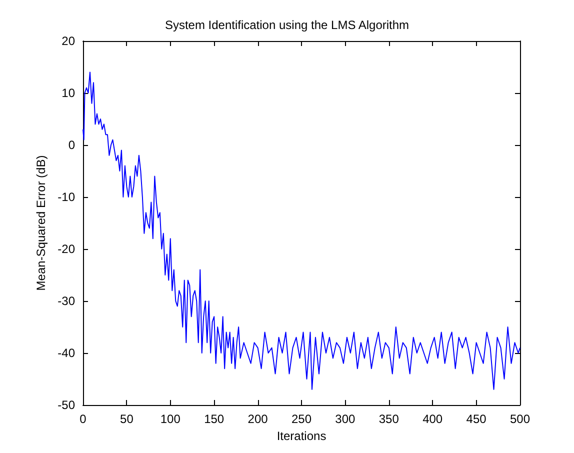 Image resolution: width=574 pixels, height=453 pixels. I want to click on y-axis-title: Mean-Squared Error (dB), so click(41, 223).